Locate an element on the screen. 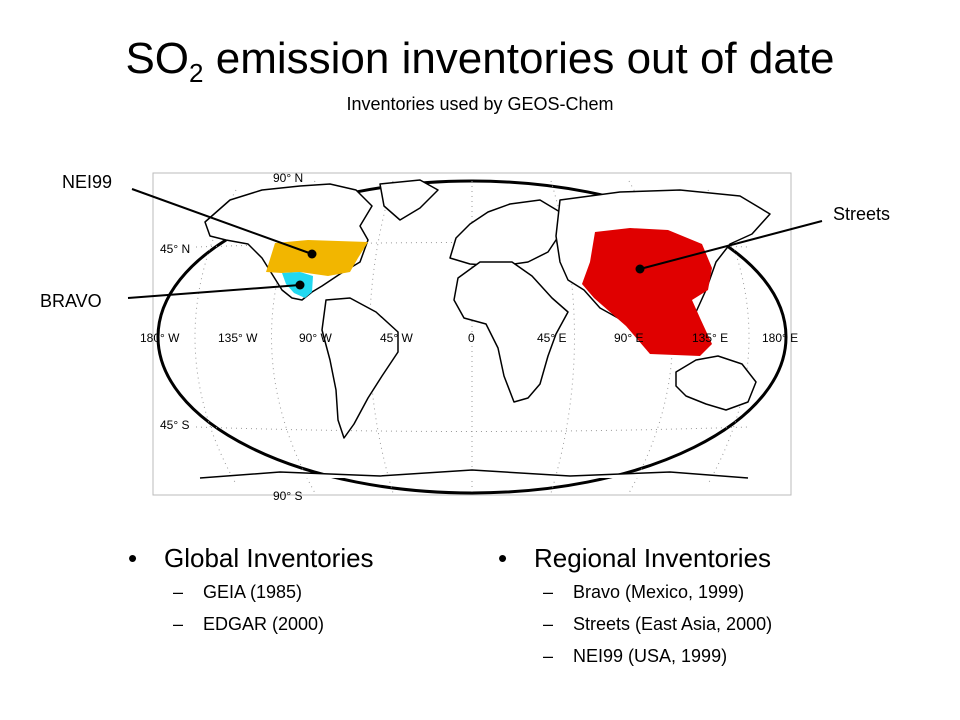 This screenshot has width=960, height=720. lon-label-135e: 135° E is located at coordinates (710, 338).